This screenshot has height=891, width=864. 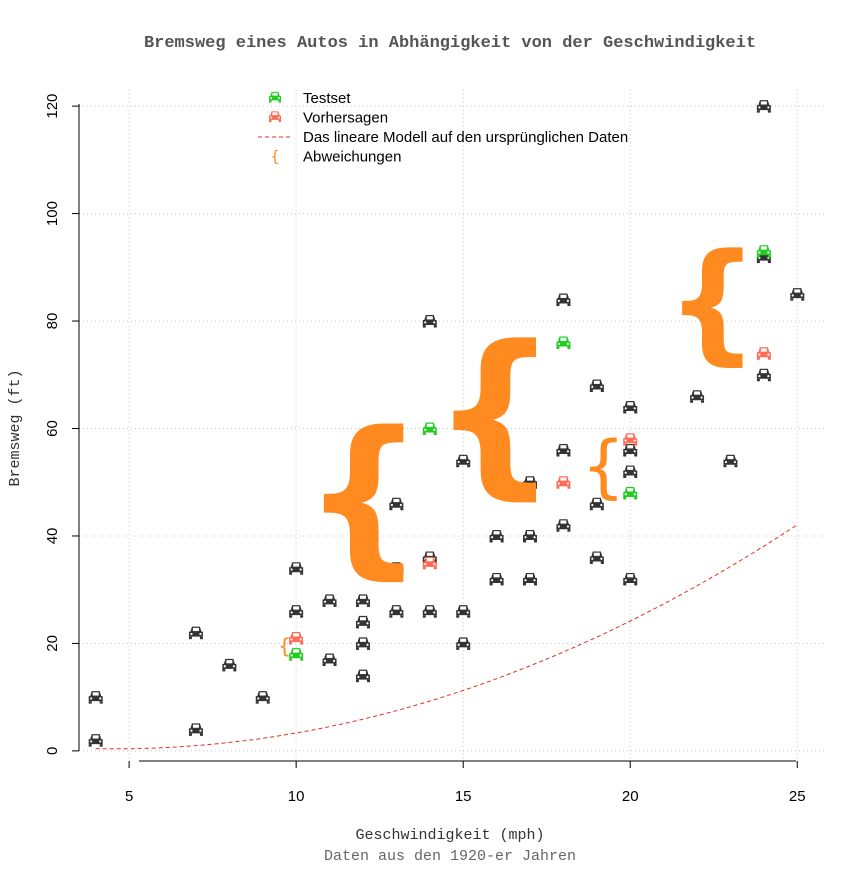 I want to click on legend-testset-marker, so click(x=275, y=97).